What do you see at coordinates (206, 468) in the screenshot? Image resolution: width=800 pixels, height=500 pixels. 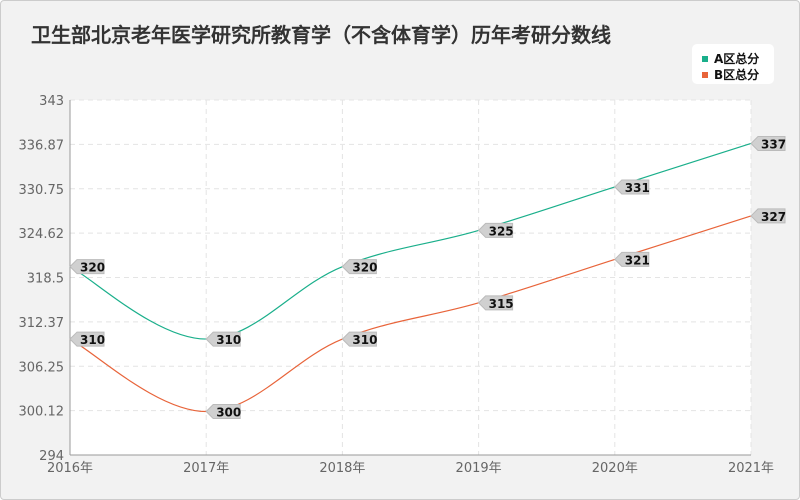 I see `x-tick-label: 2017年` at bounding box center [206, 468].